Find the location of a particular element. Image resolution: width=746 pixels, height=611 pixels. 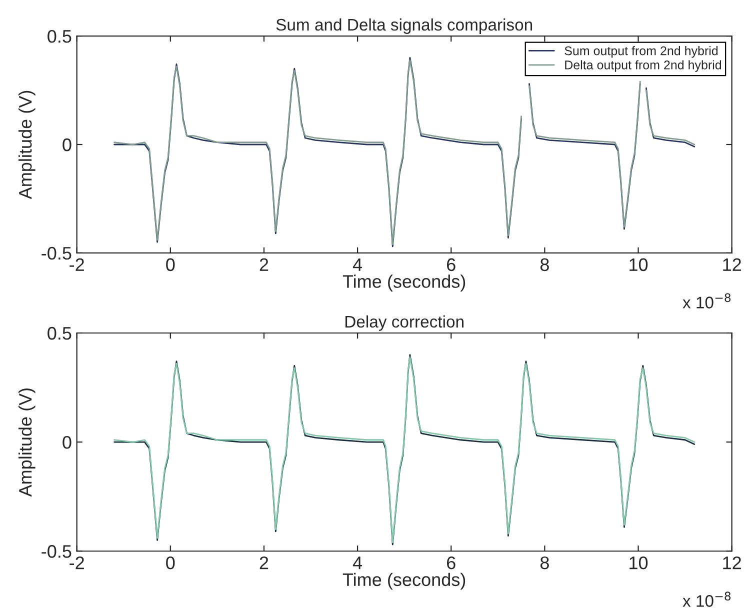

chart-title: Sum and Delta signals comparison is located at coordinates (404, 26).